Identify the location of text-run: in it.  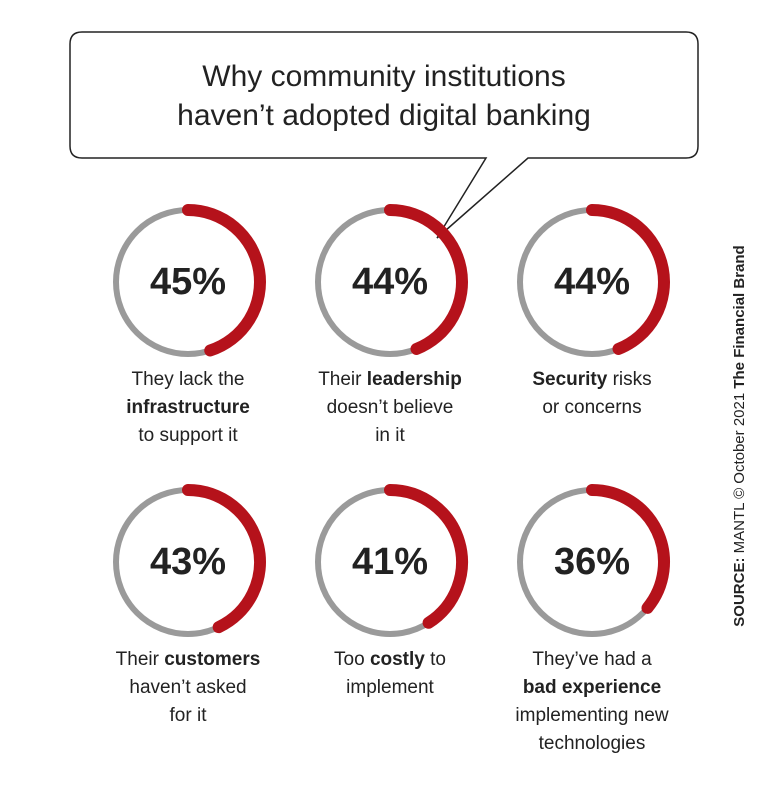
(390, 435).